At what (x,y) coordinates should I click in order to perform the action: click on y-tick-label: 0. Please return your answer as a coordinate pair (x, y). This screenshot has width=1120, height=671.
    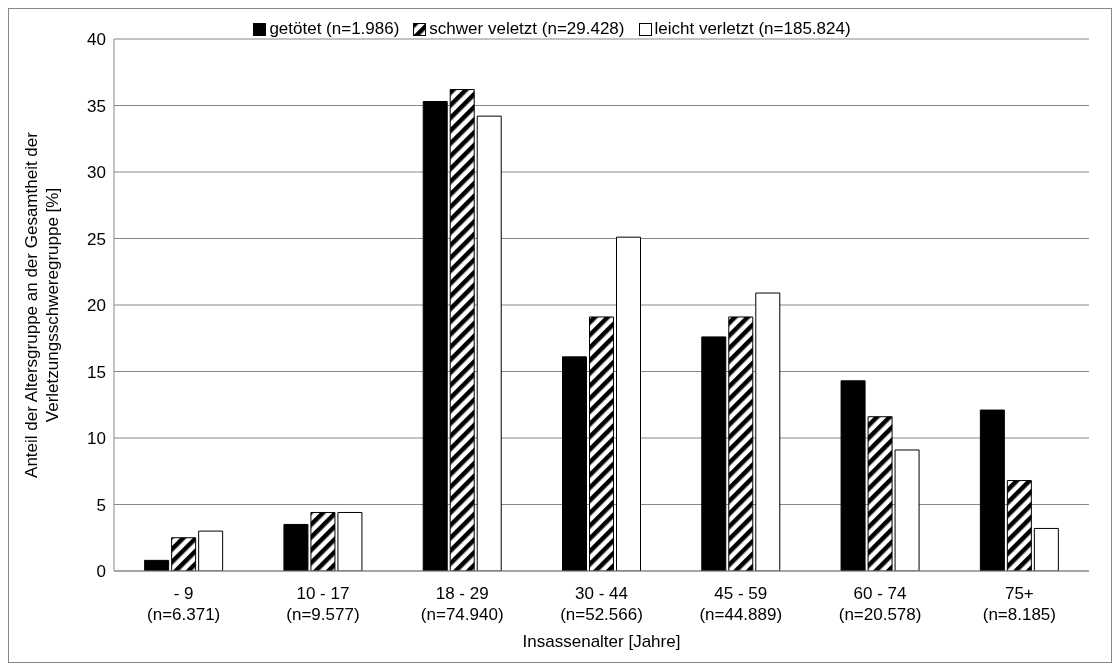
    Looking at the image, I should click on (101, 572).